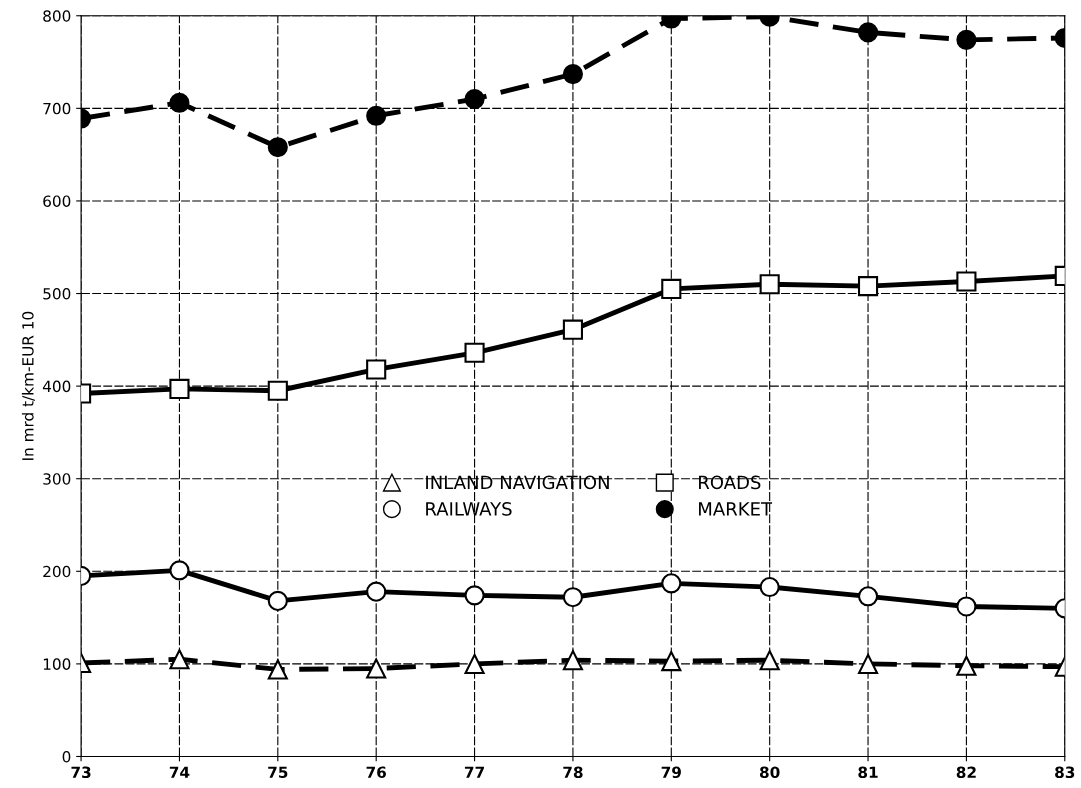 The height and width of the screenshot is (788, 1081). What do you see at coordinates (278, 772) in the screenshot?
I see `x-tick-label: 75` at bounding box center [278, 772].